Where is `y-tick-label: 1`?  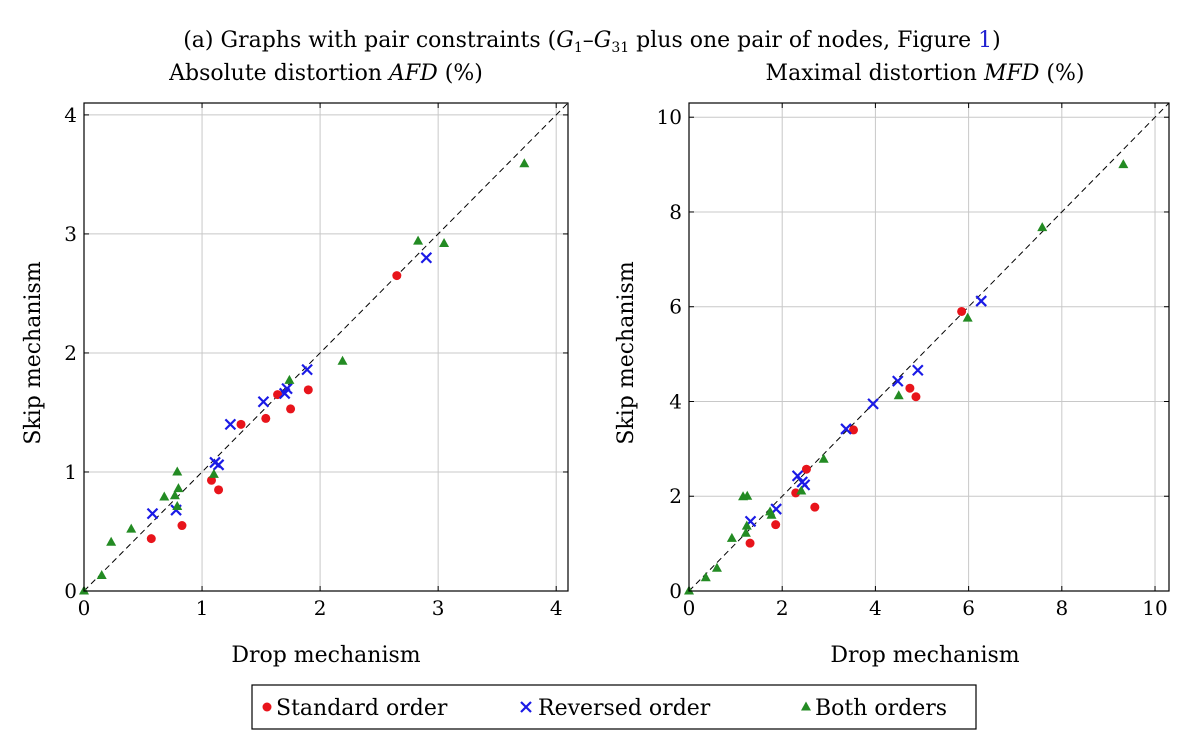
y-tick-label: 1 is located at coordinates (70, 472).